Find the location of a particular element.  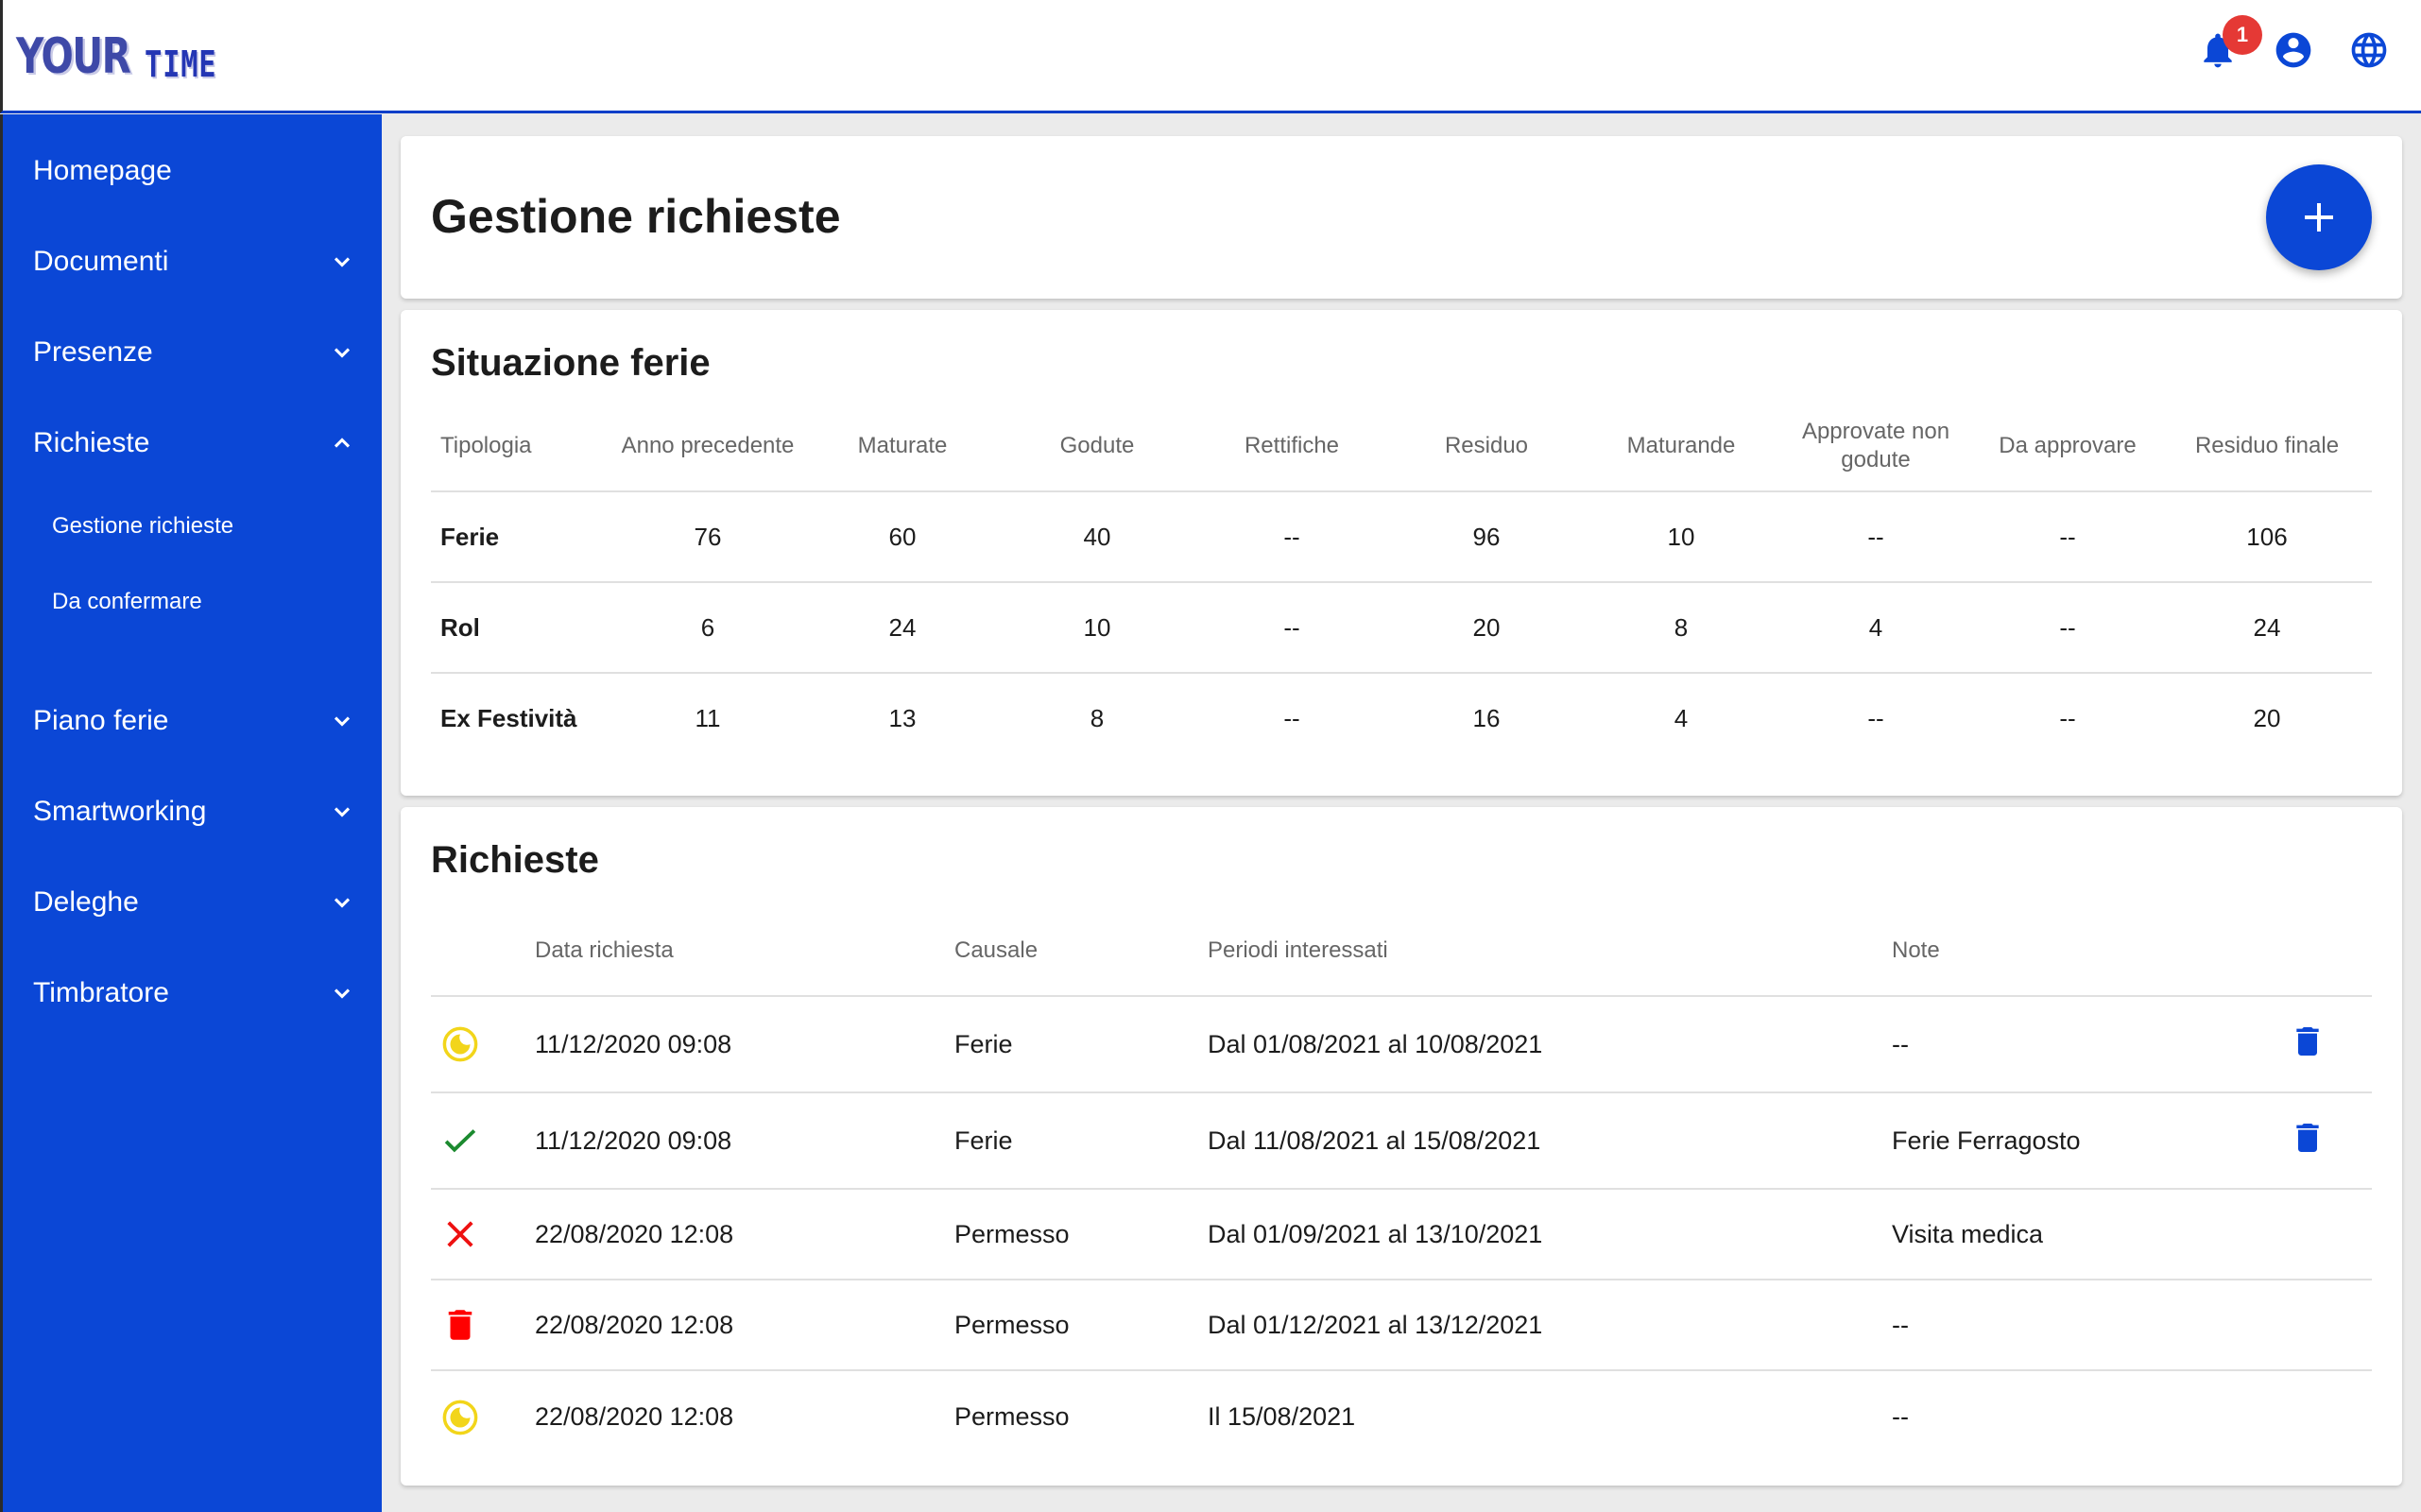

sidebar-item-label: Timbratore is located at coordinates (101, 992).